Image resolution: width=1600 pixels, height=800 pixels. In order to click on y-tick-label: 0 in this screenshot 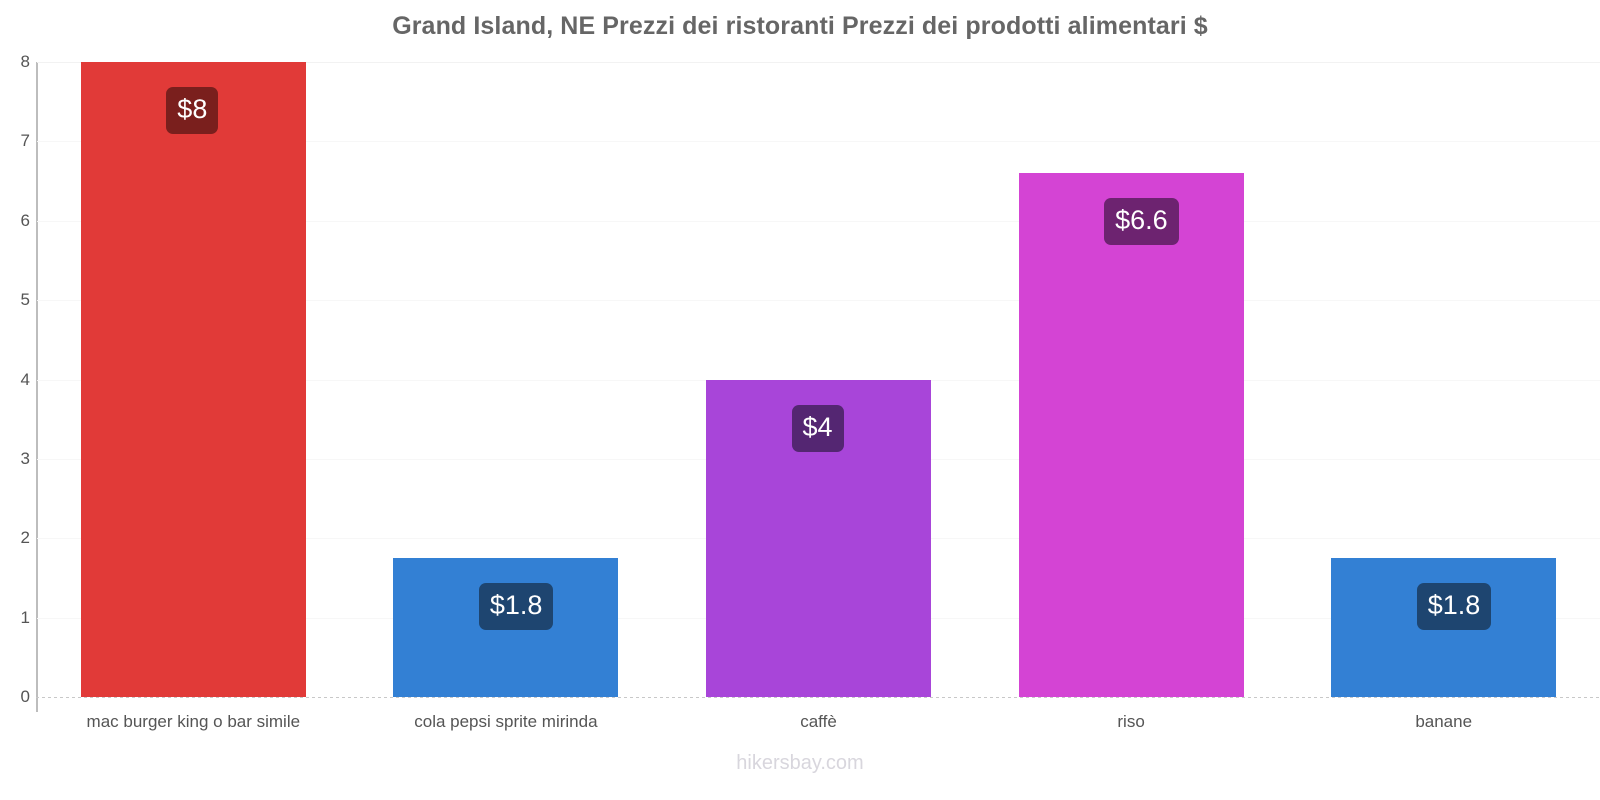, I will do `click(25, 696)`.